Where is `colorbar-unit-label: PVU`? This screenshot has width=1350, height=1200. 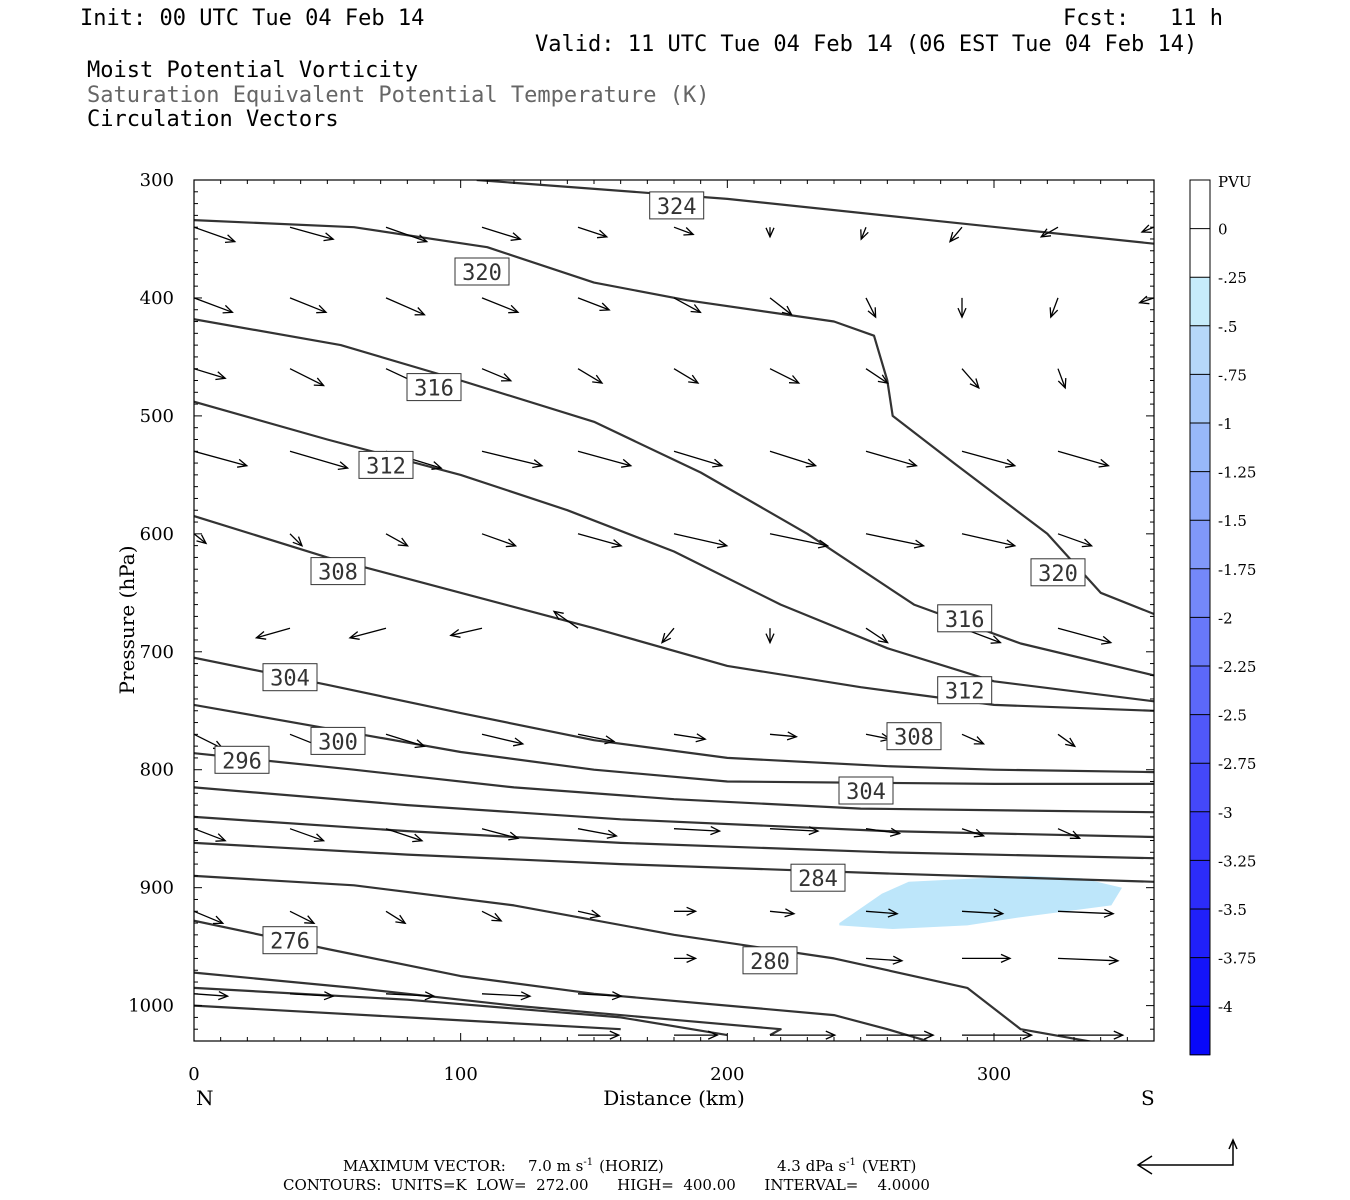 colorbar-unit-label: PVU is located at coordinates (1235, 182).